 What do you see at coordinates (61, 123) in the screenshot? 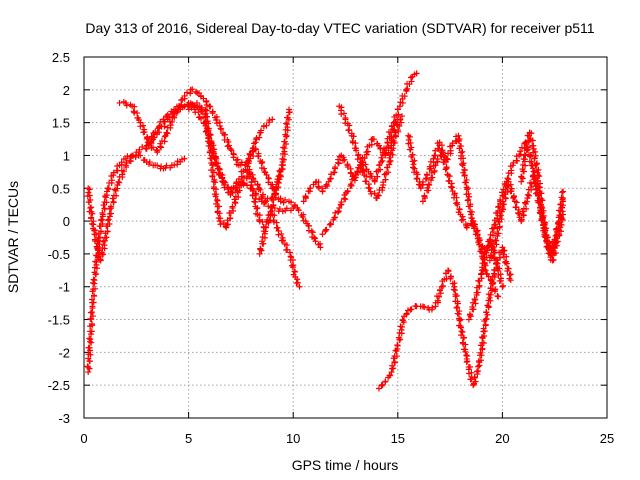
I see `y-tick-label: 1.5` at bounding box center [61, 123].